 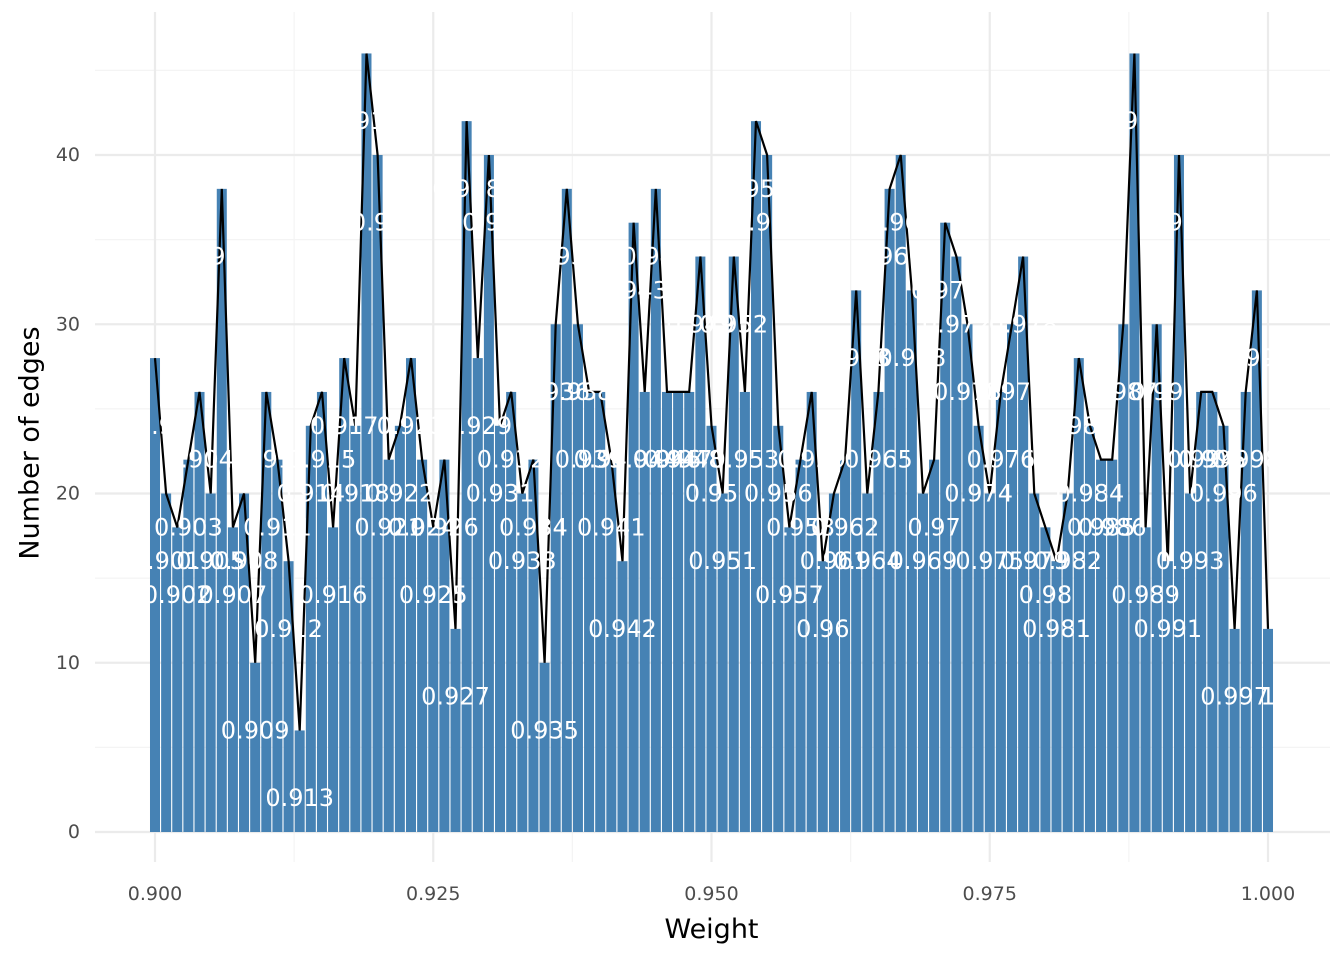 I want to click on bar-value-label: 0.919, so click(x=366, y=121).